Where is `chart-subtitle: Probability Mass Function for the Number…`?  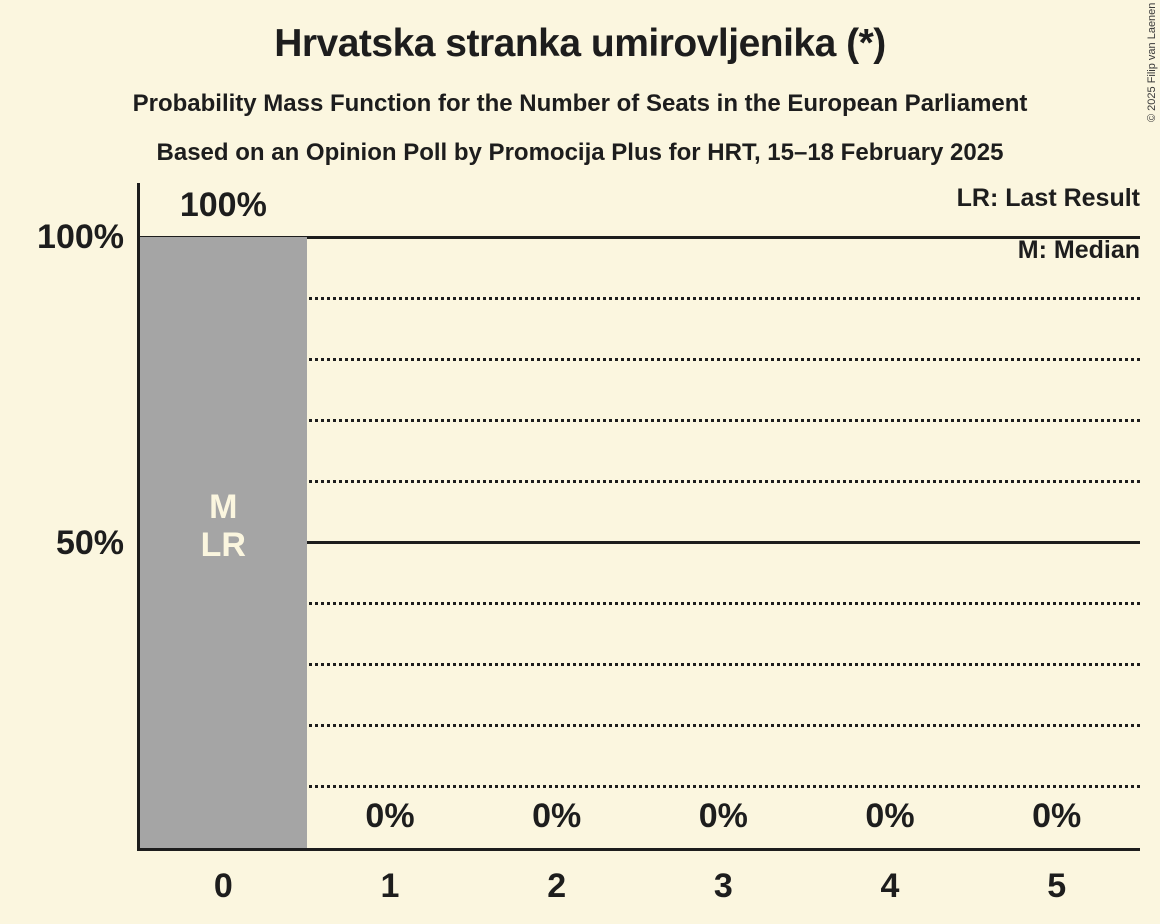
chart-subtitle: Probability Mass Function for the Number… is located at coordinates (580, 103).